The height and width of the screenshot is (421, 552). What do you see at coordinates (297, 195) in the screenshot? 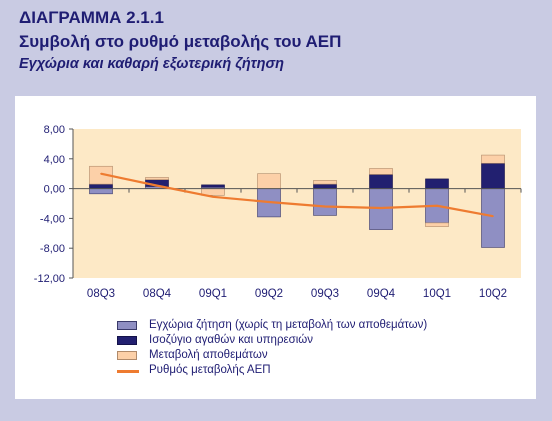
I see `gdp-growth-line` at bounding box center [297, 195].